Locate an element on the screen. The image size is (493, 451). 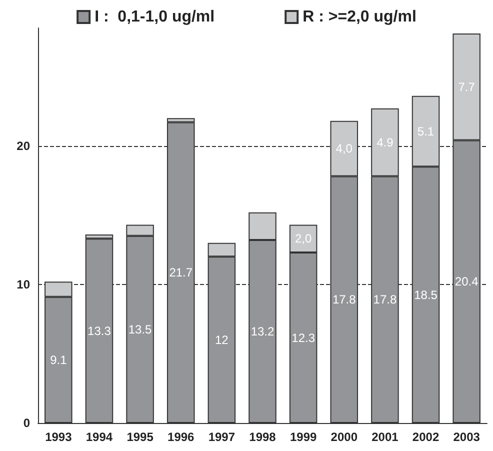
x-tick-label: 1996 is located at coordinates (181, 437).